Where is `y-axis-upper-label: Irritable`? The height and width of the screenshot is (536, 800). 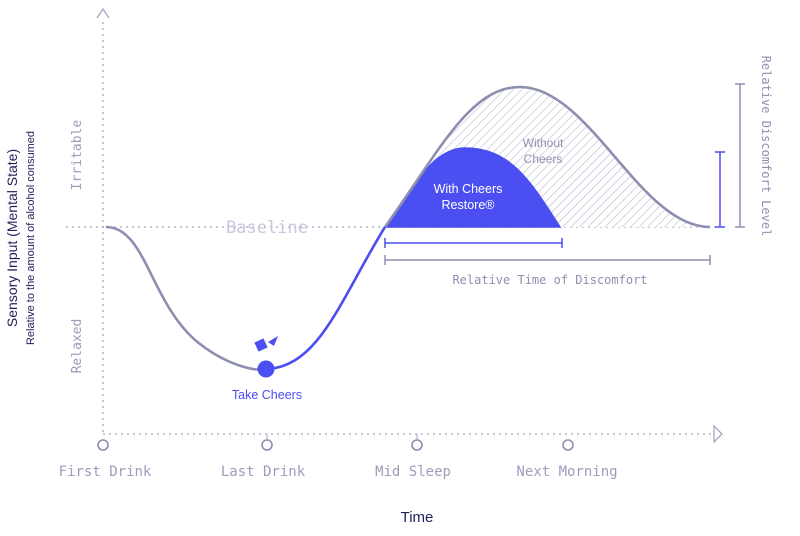
y-axis-upper-label: Irritable is located at coordinates (77, 155).